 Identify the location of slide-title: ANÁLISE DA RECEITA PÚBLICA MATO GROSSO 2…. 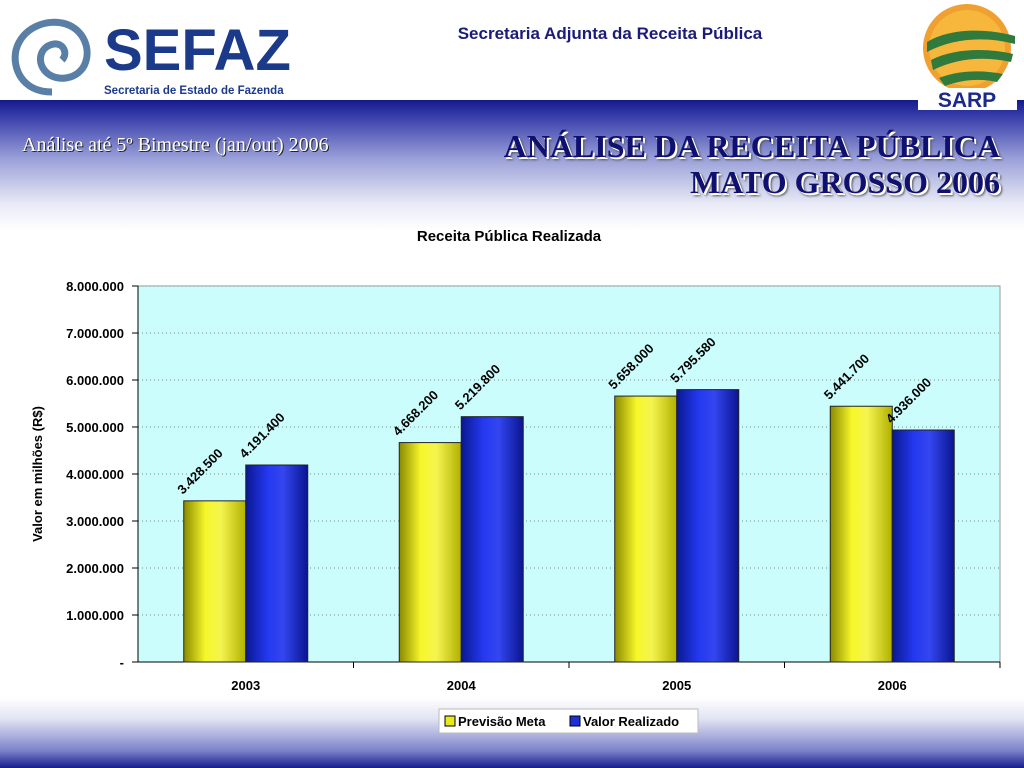
(752, 164).